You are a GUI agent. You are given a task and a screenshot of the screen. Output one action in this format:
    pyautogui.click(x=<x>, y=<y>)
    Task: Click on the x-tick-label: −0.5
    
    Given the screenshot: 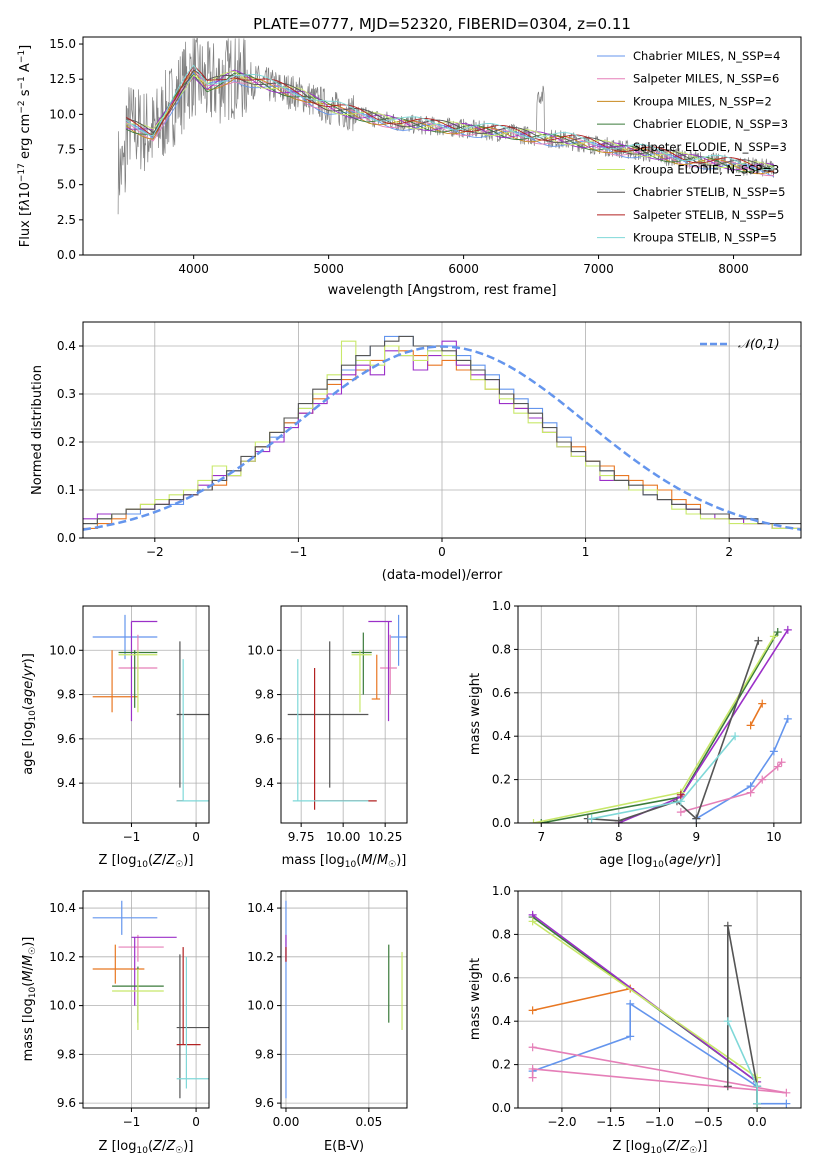 What is the action you would take?
    pyautogui.click(x=708, y=1122)
    